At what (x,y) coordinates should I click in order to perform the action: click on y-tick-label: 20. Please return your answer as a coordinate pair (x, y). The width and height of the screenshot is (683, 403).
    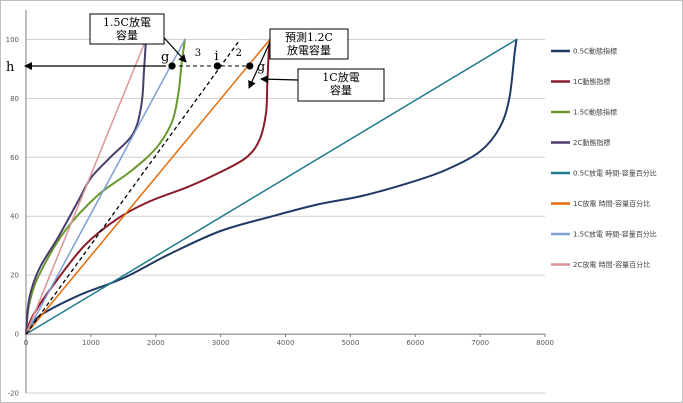
    Looking at the image, I should click on (14, 276).